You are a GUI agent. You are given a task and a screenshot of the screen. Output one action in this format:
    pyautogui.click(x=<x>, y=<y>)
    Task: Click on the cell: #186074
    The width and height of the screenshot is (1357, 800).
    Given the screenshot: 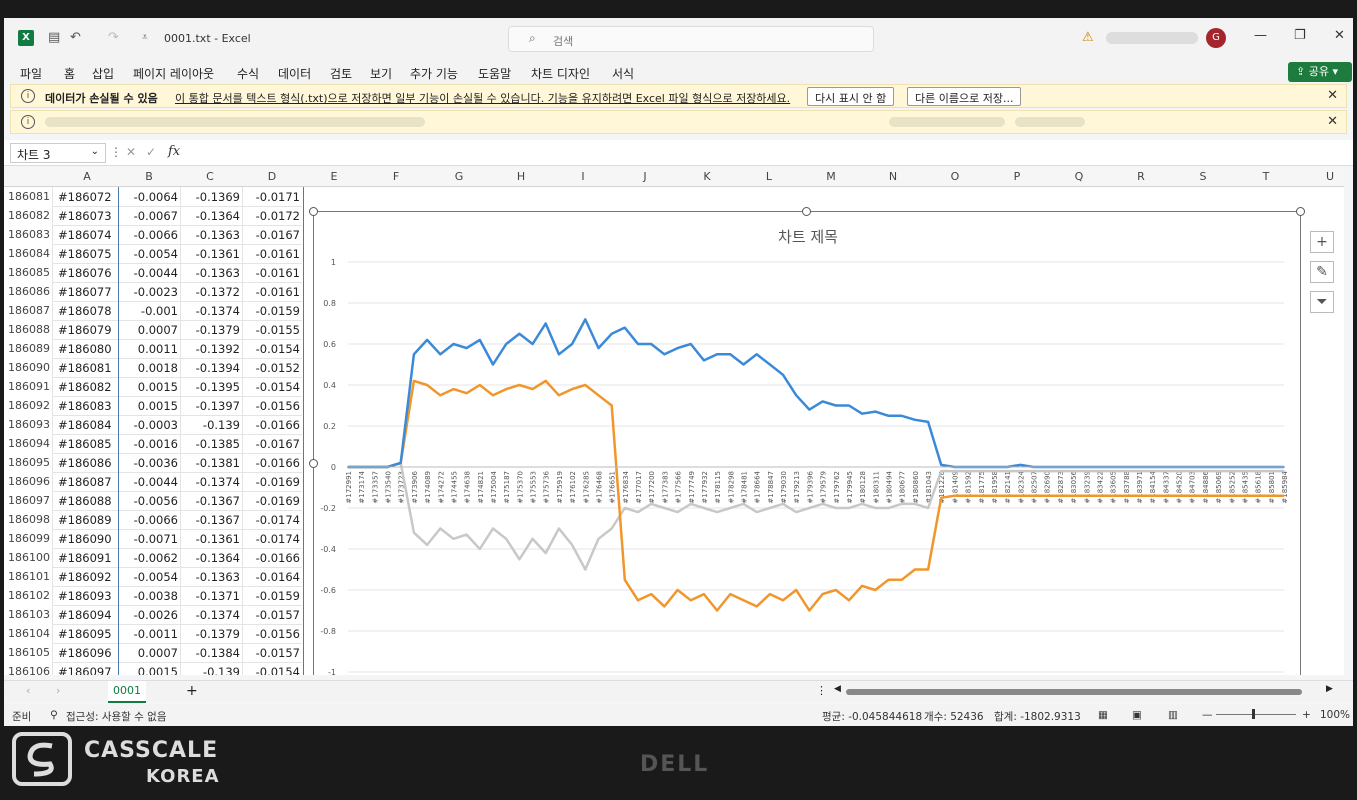 What is the action you would take?
    pyautogui.click(x=85, y=235)
    